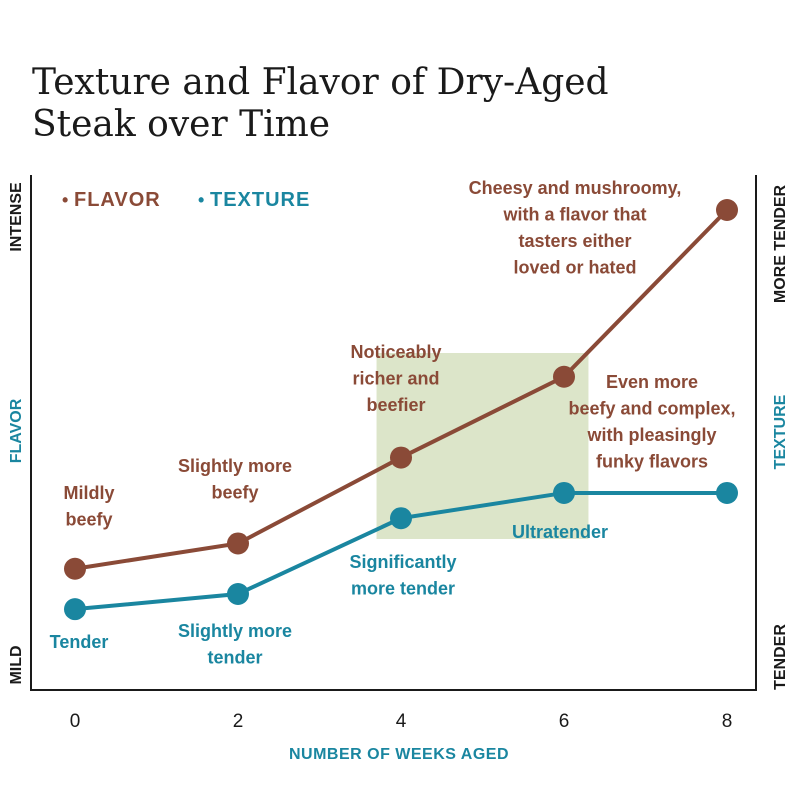 The height and width of the screenshot is (800, 800). Describe the element at coordinates (780, 657) in the screenshot. I see `right-axis-bottom-label: TENDER` at that location.